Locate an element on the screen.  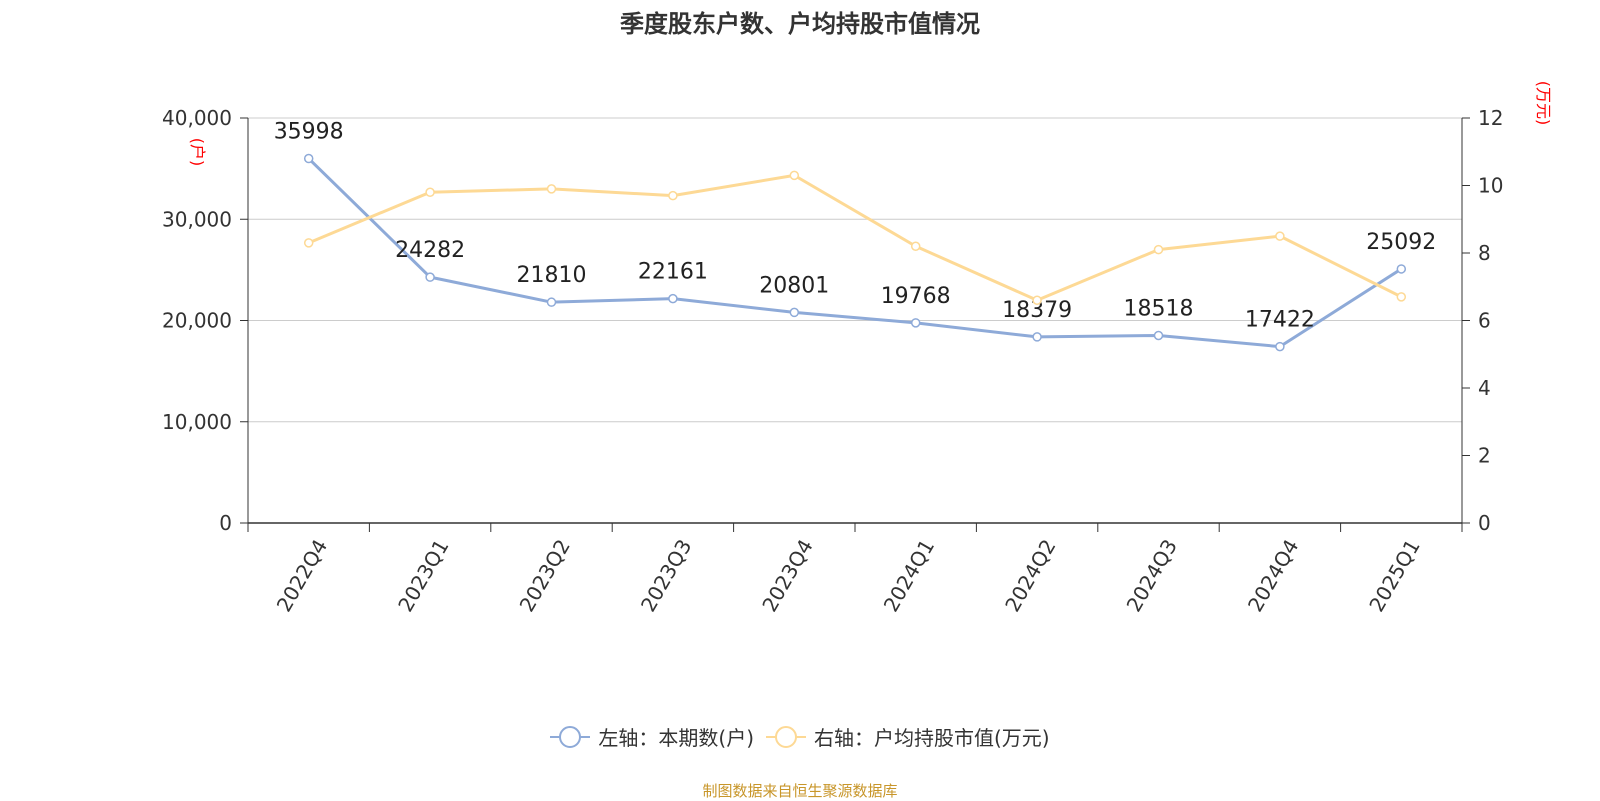
data-label: 20801 is located at coordinates (794, 285).